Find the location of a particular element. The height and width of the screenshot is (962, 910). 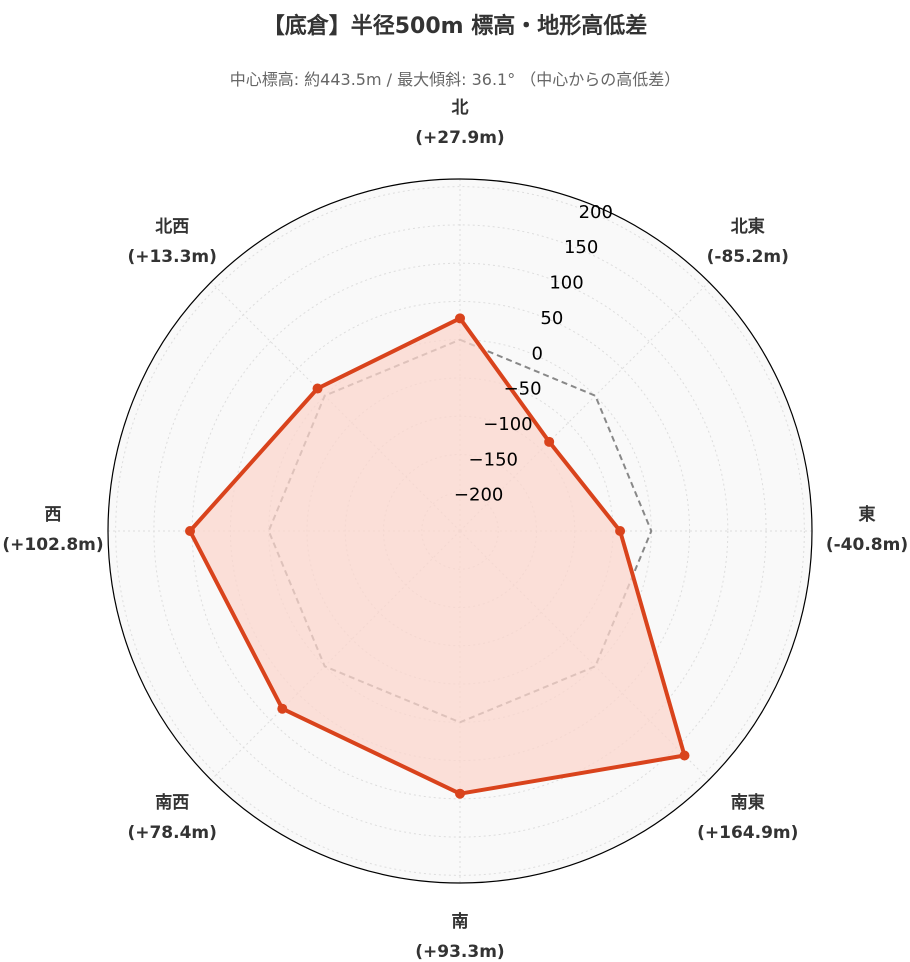

r-tick-label: −100 is located at coordinates (507, 424).